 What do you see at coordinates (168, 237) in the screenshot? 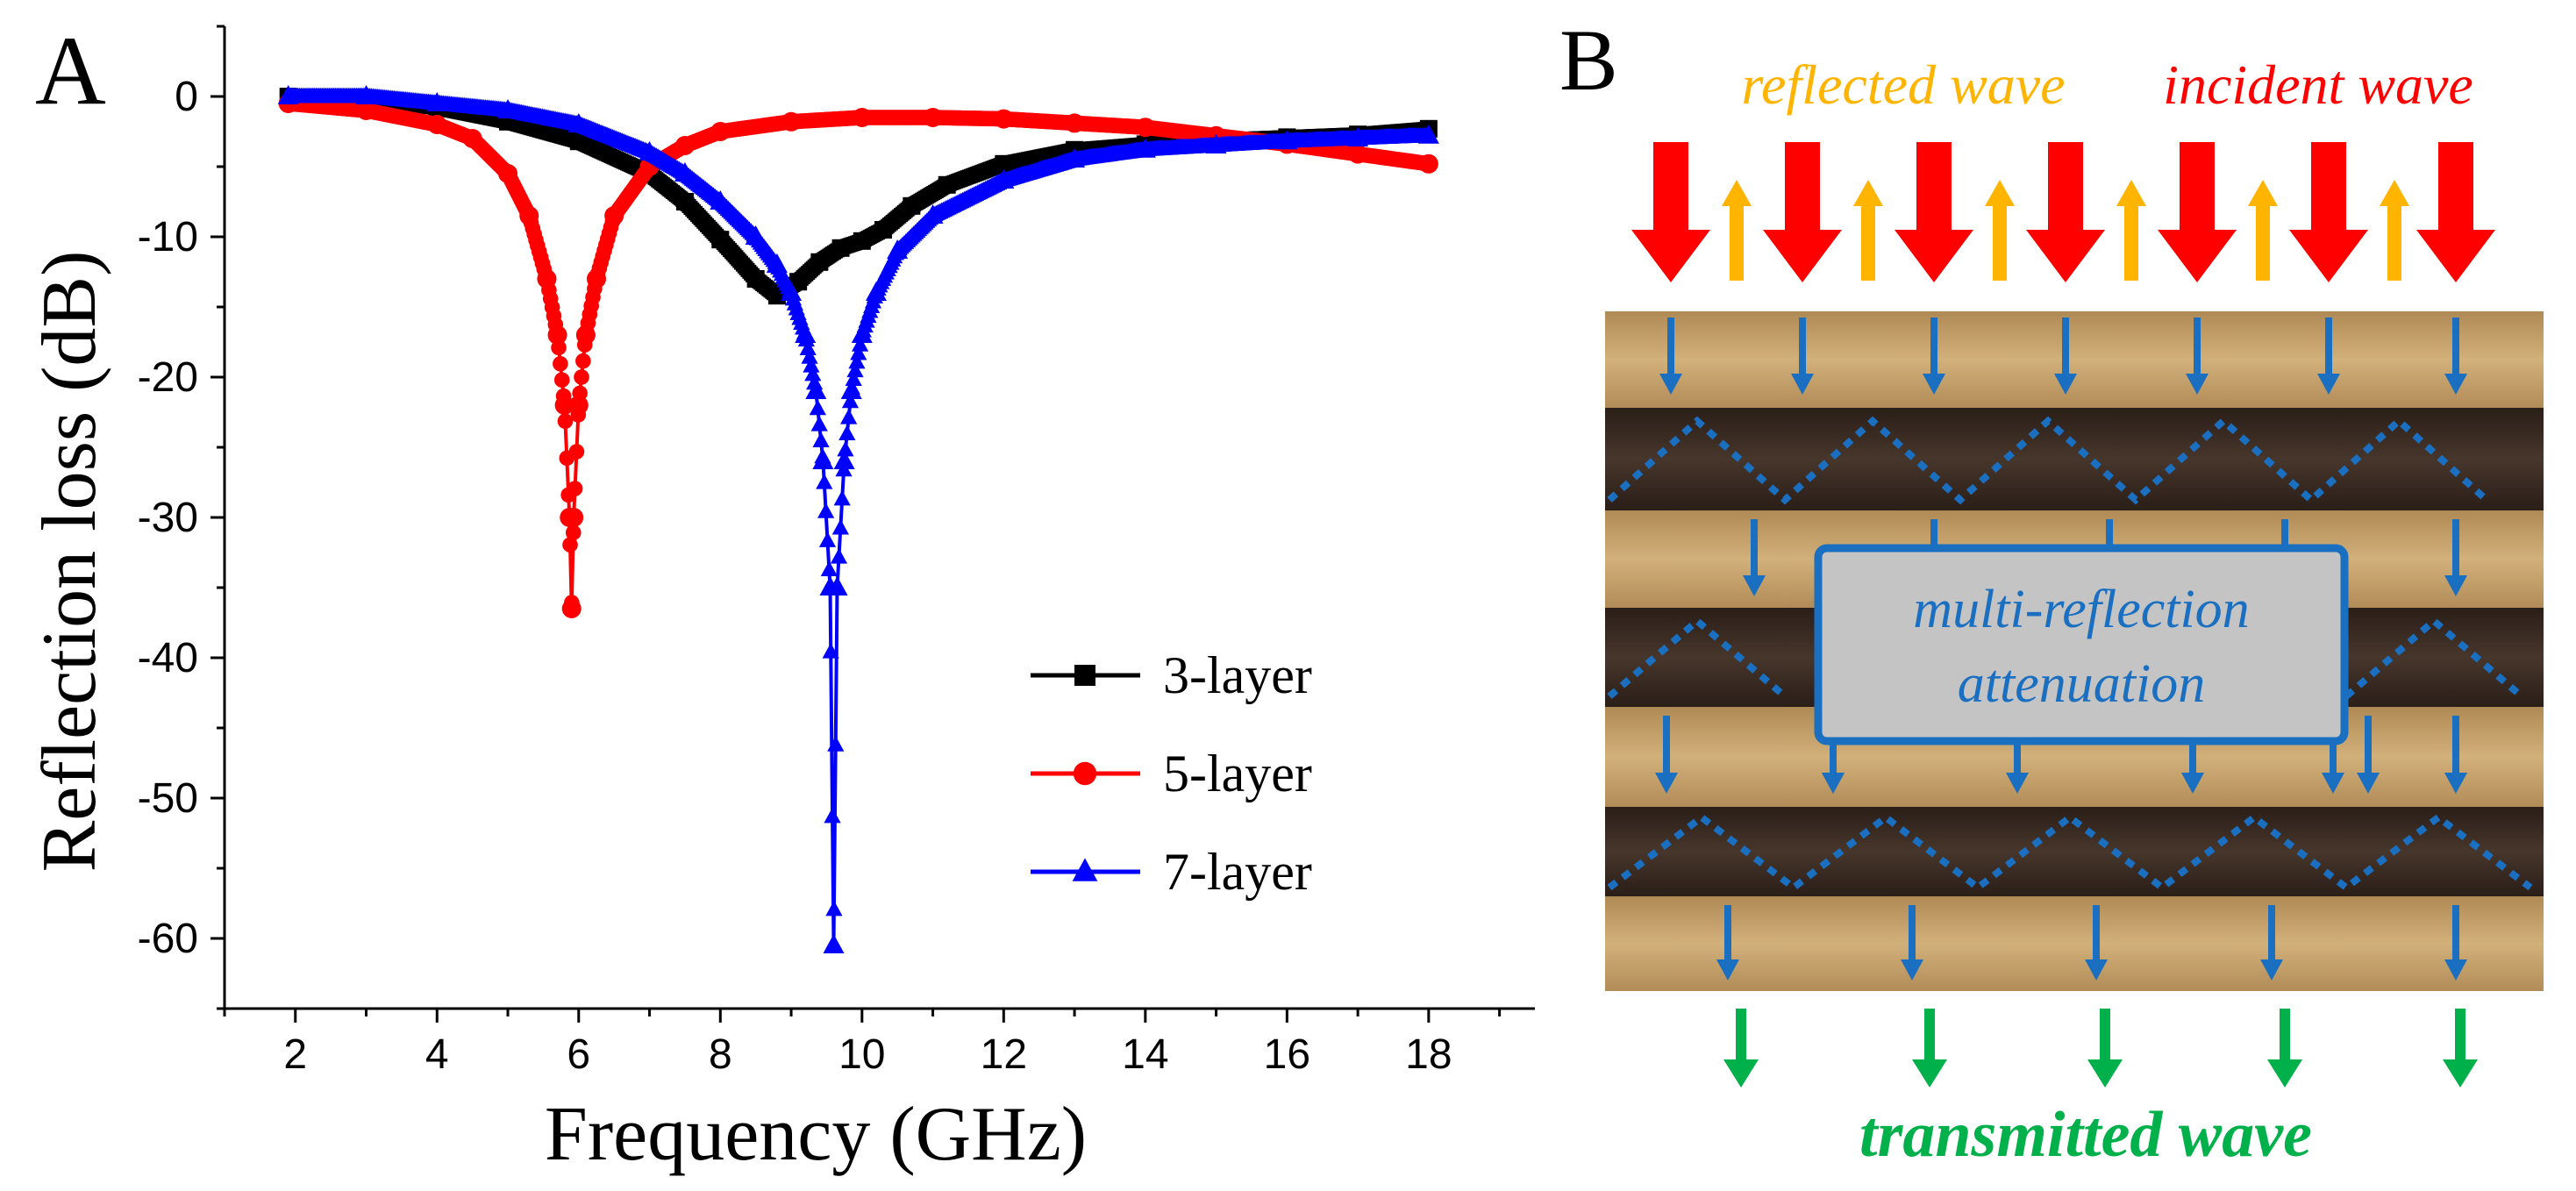
I see `y-tick-label: -10` at bounding box center [168, 237].